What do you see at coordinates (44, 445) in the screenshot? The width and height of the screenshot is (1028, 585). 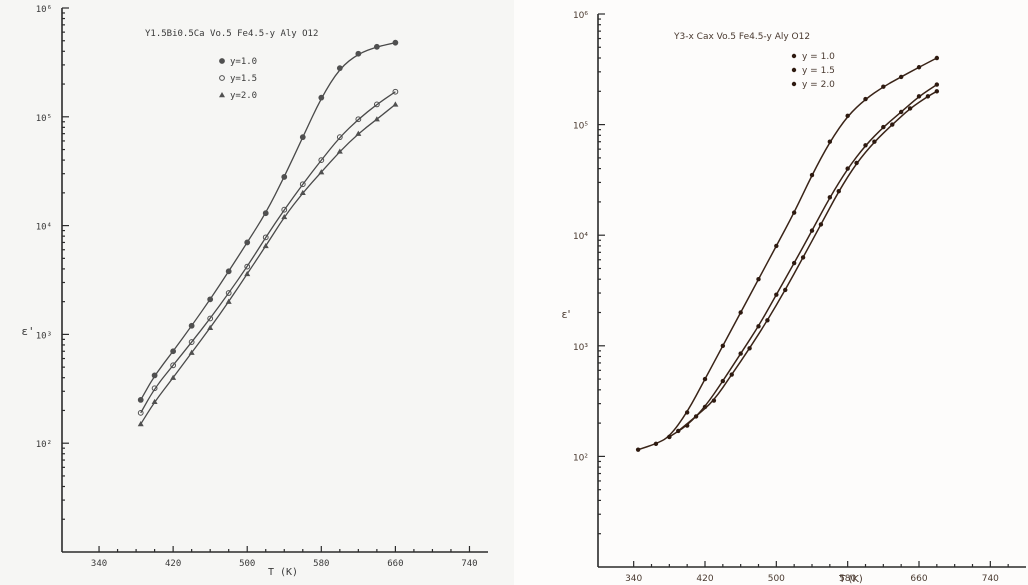 I see `y-tick-label: 10²` at bounding box center [44, 445].